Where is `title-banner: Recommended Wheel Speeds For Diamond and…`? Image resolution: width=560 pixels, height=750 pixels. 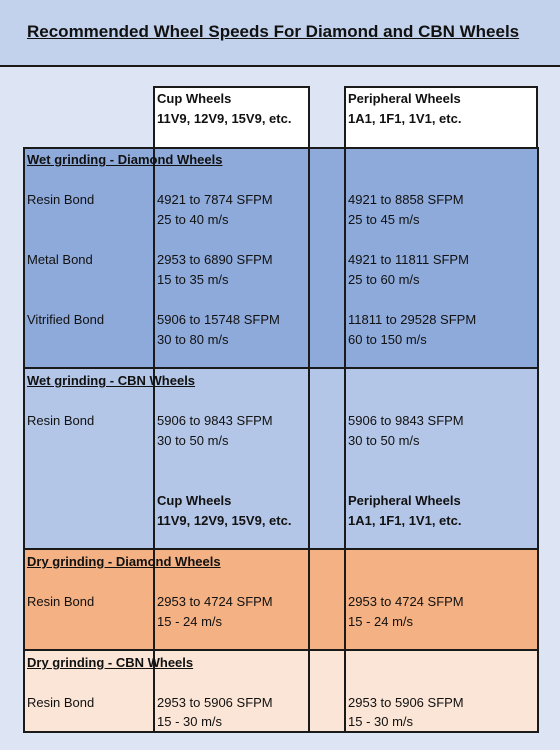
title-banner: Recommended Wheel Speeds For Diamond and… is located at coordinates (280, 33).